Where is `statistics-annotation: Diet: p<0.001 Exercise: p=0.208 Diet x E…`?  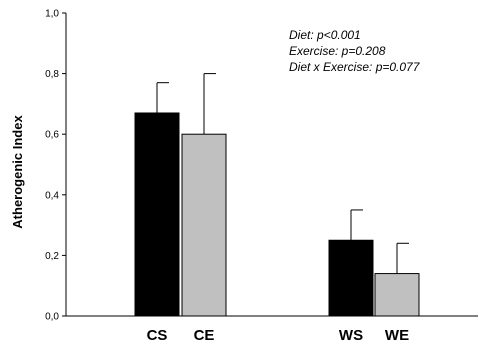 statistics-annotation: Diet: p<0.001 Exercise: p=0.208 Diet x E… is located at coordinates (355, 51).